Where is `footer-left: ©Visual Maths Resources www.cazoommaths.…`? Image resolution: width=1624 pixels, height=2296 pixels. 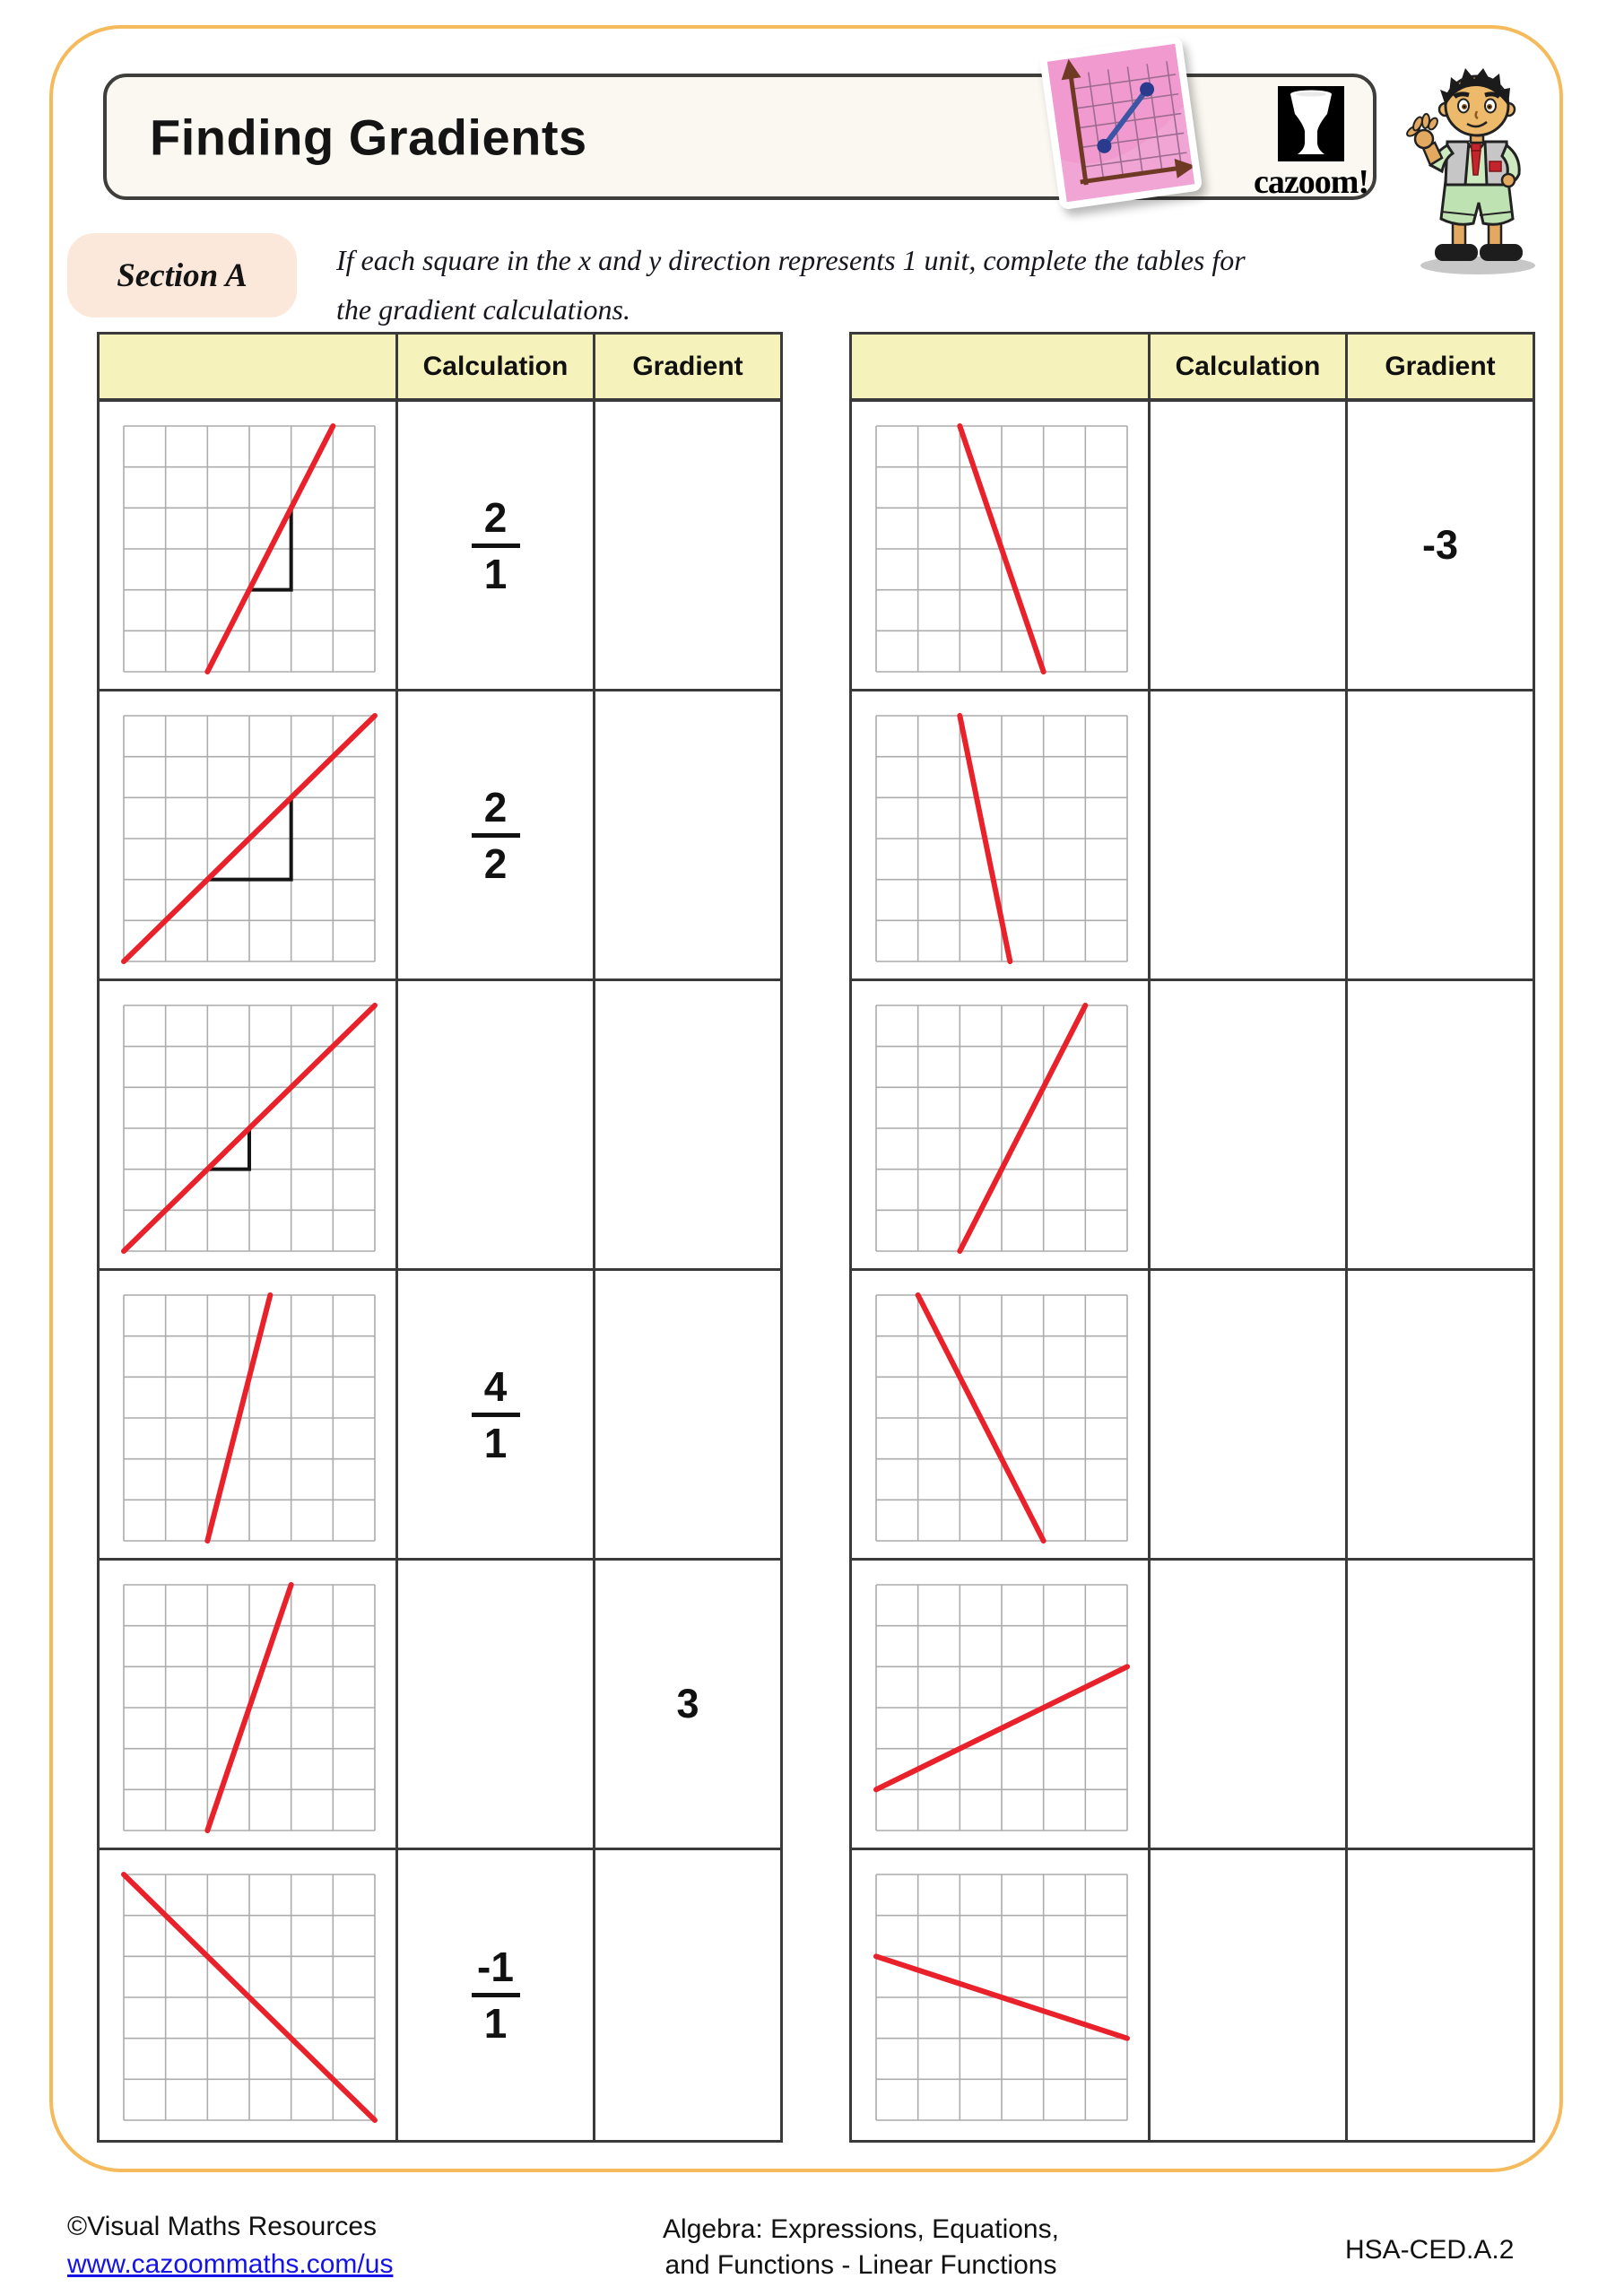 footer-left: ©Visual Maths Resources www.cazoommaths.… is located at coordinates (230, 2245).